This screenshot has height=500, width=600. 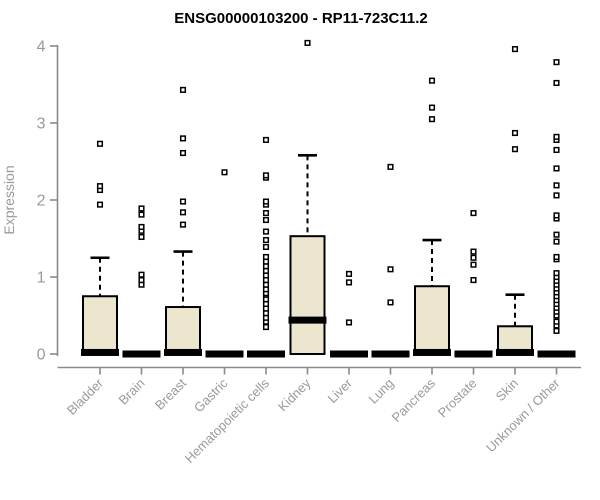 What do you see at coordinates (170, 393) in the screenshot?
I see `x-tick-label-breast: Breast` at bounding box center [170, 393].